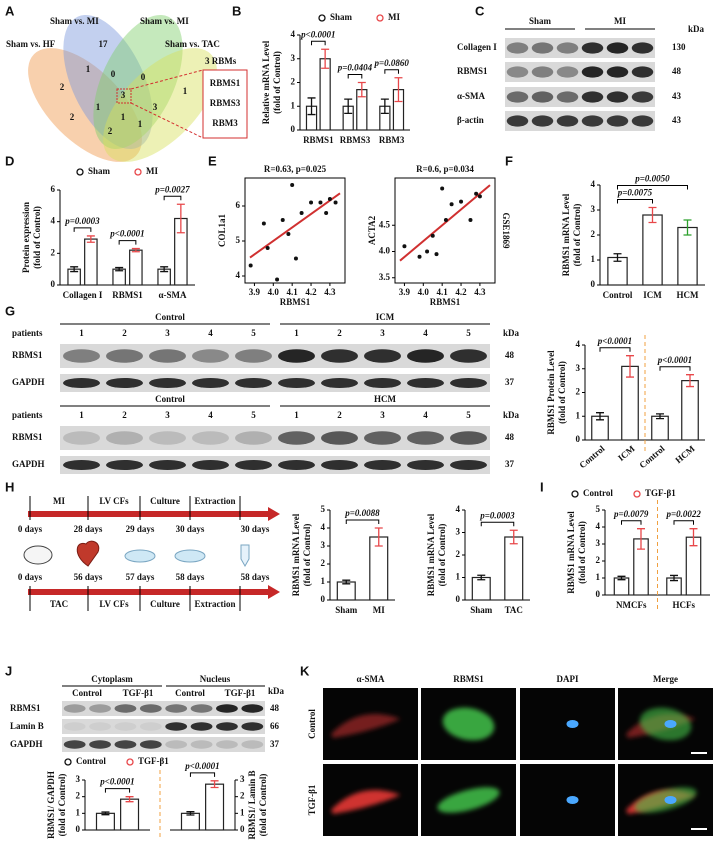 This screenshot has width=720, height=847. What do you see at coordinates (26, 237) in the screenshot?
I see `y-axis-label: Protein expression` at bounding box center [26, 237].